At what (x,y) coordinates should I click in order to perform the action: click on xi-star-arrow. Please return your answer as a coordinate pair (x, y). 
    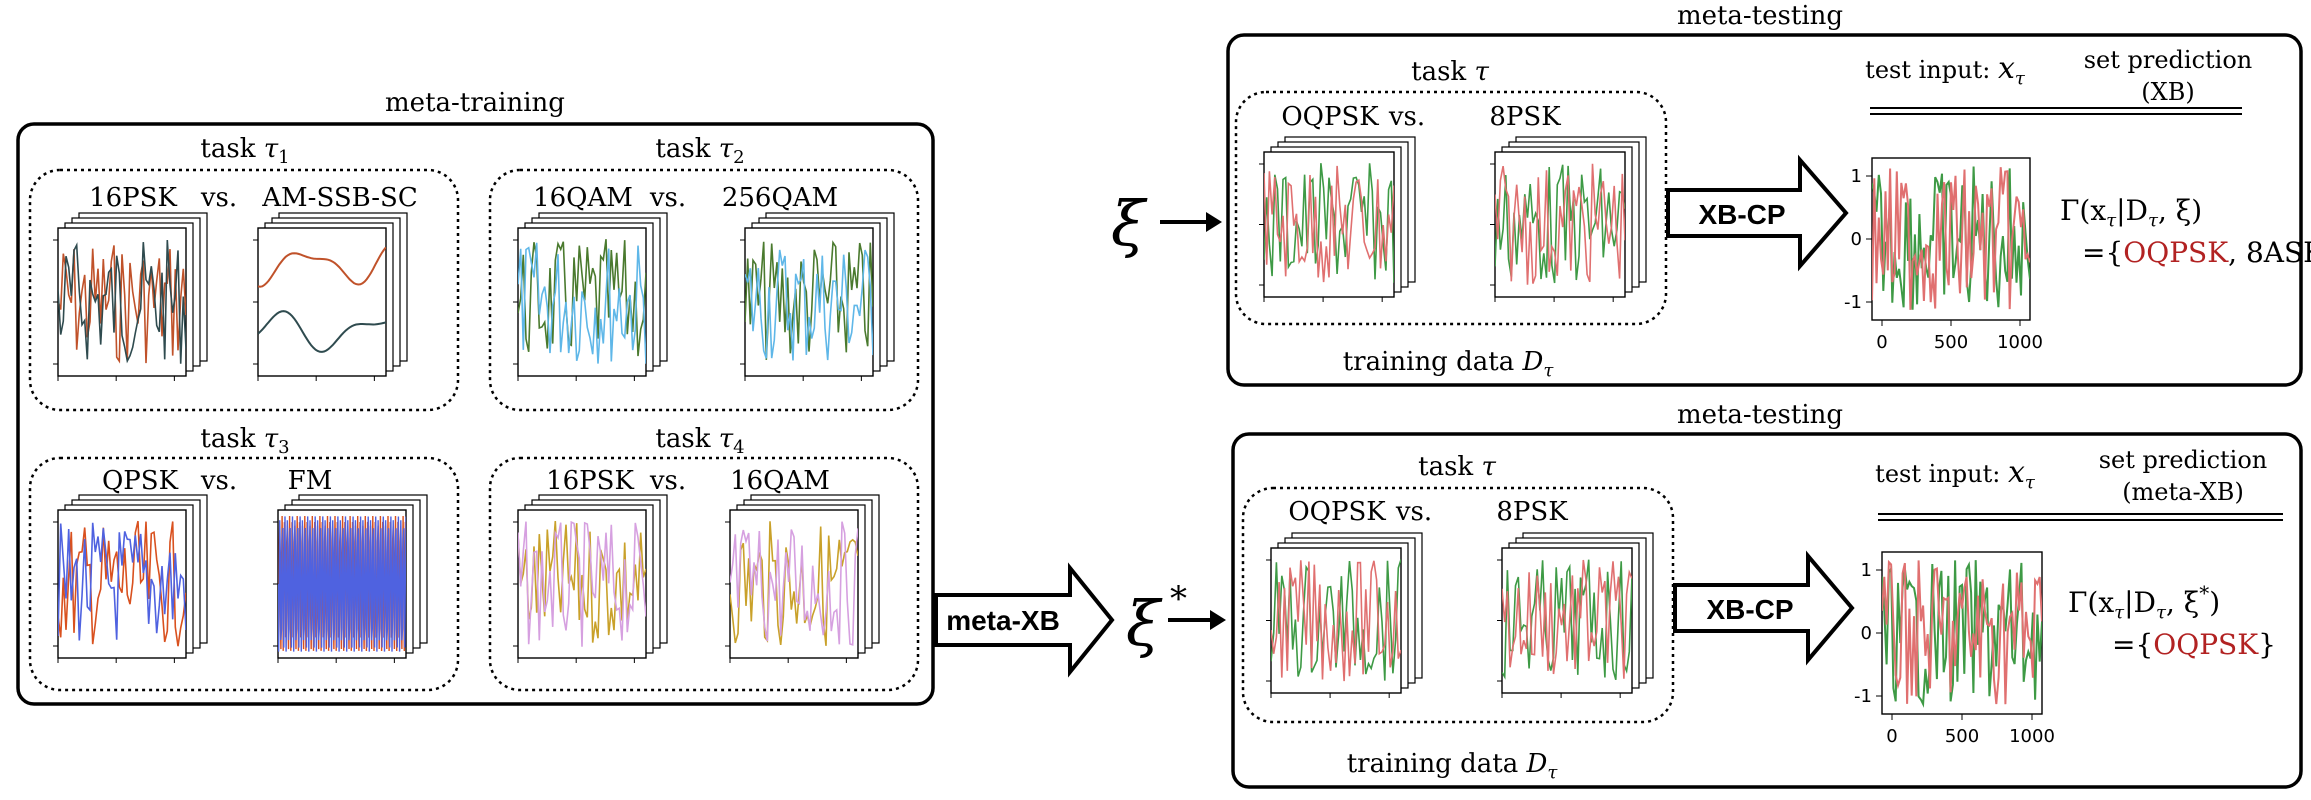
    Looking at the image, I should click on (1197, 620).